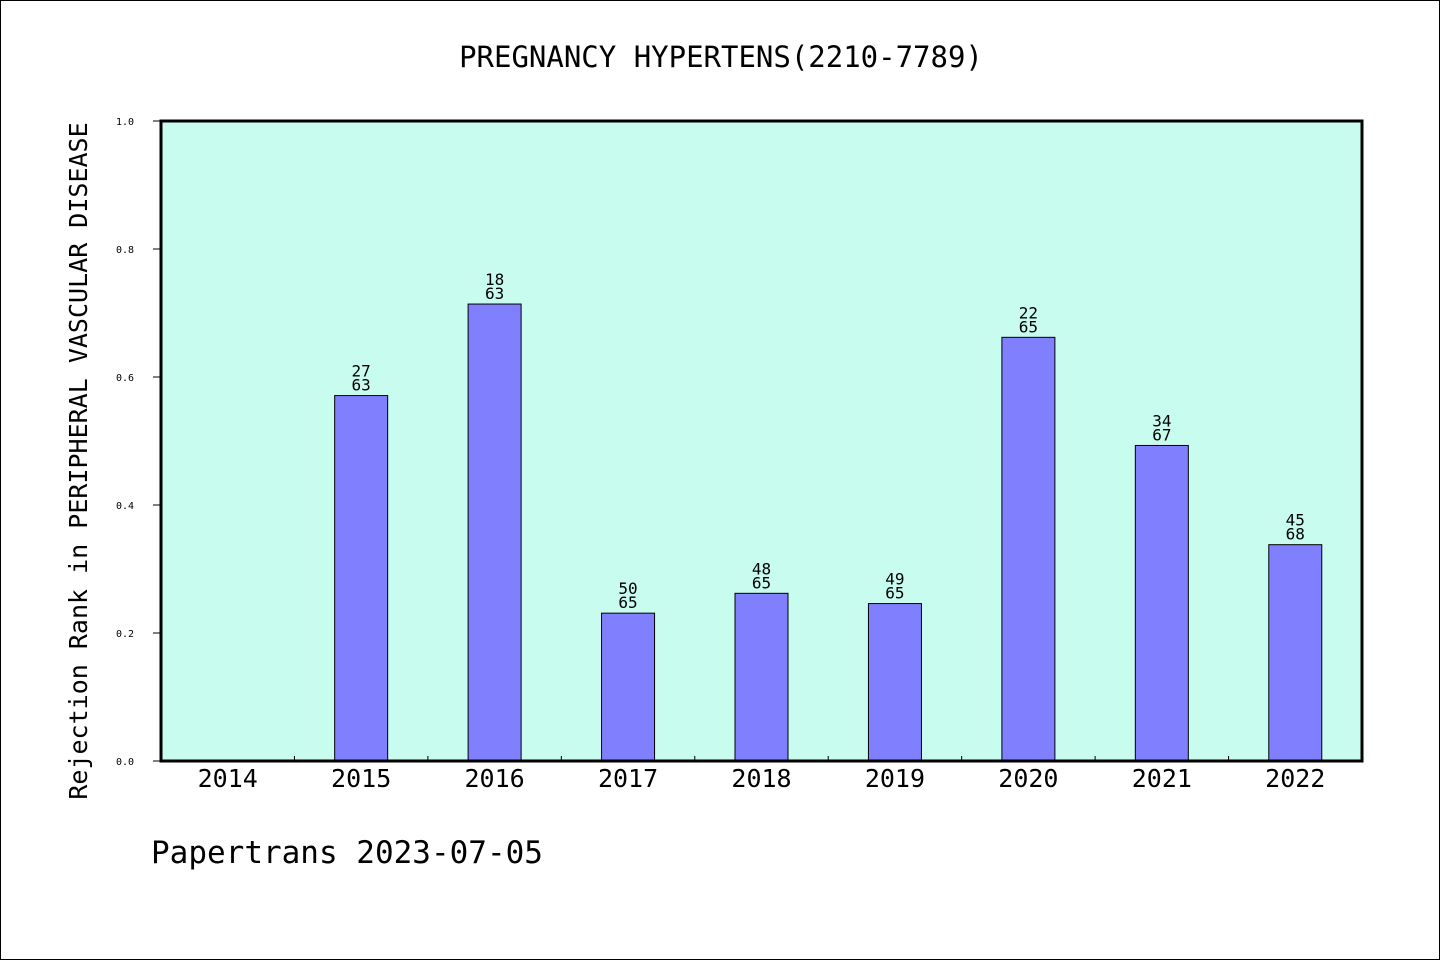 This screenshot has height=961, width=1440. I want to click on bar-label-top: 50, so click(627, 588).